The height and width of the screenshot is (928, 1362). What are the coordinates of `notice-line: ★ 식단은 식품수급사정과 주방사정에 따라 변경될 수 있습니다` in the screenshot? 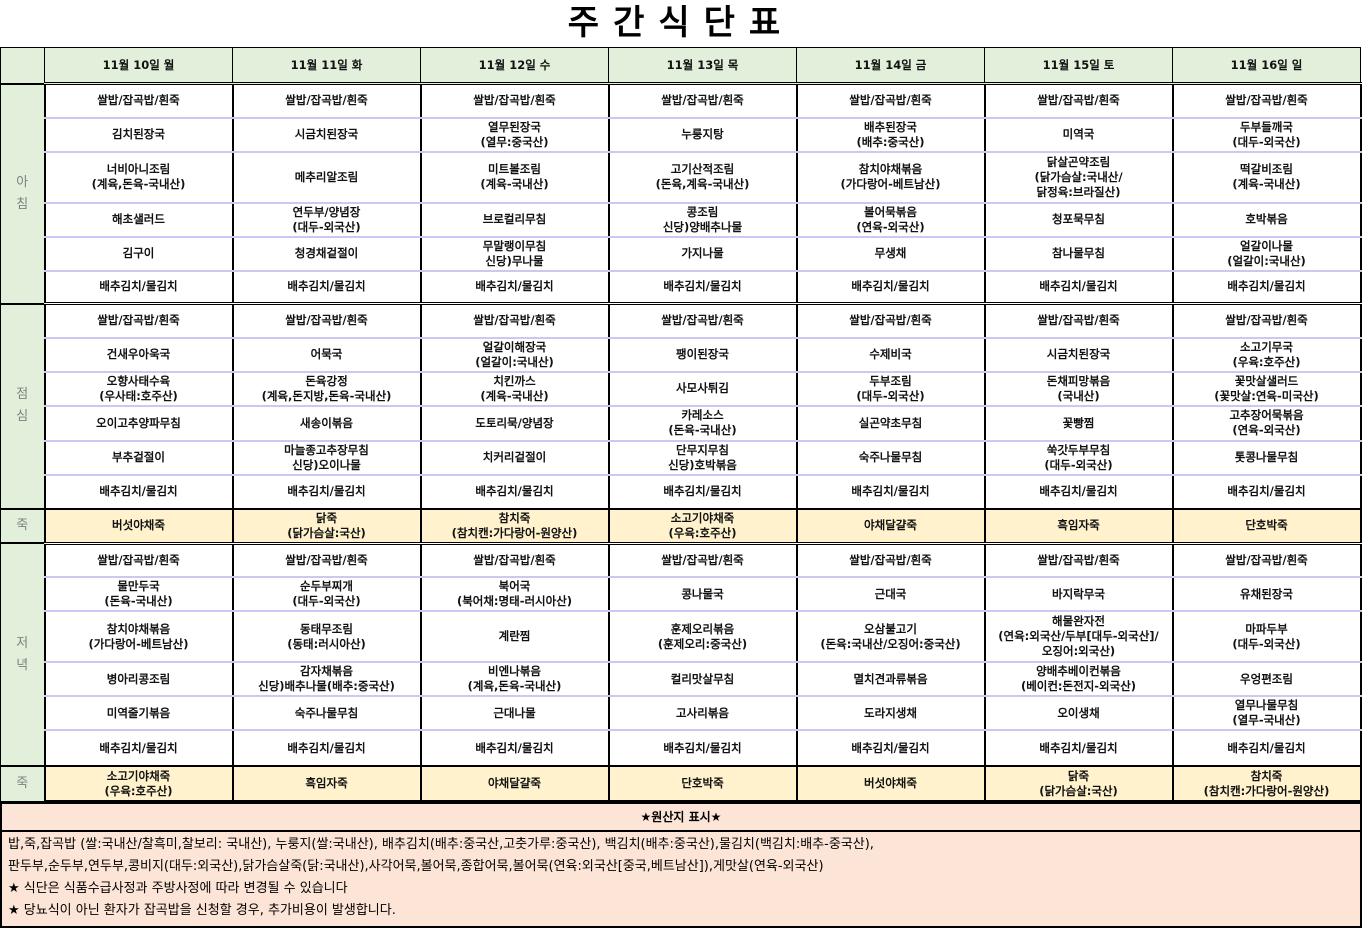 It's located at (178, 888).